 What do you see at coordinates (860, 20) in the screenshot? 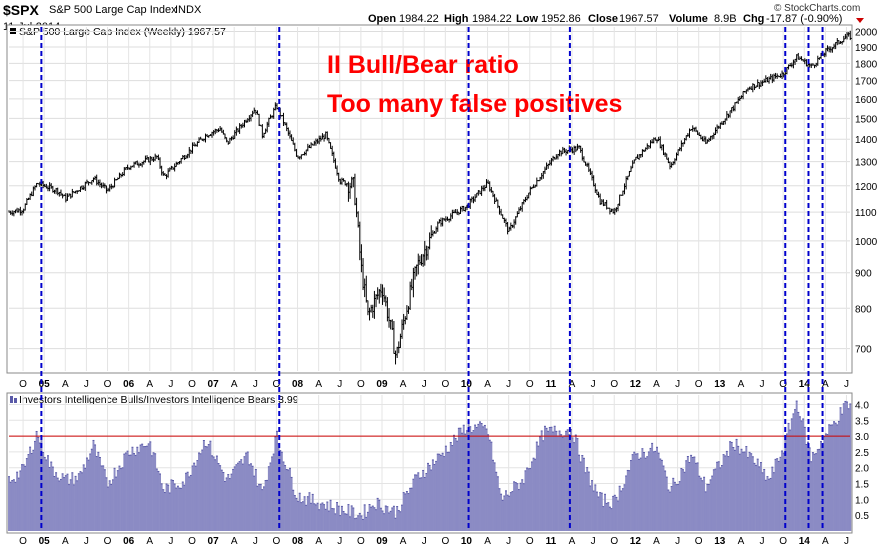
I see `down-arrow-icon` at bounding box center [860, 20].